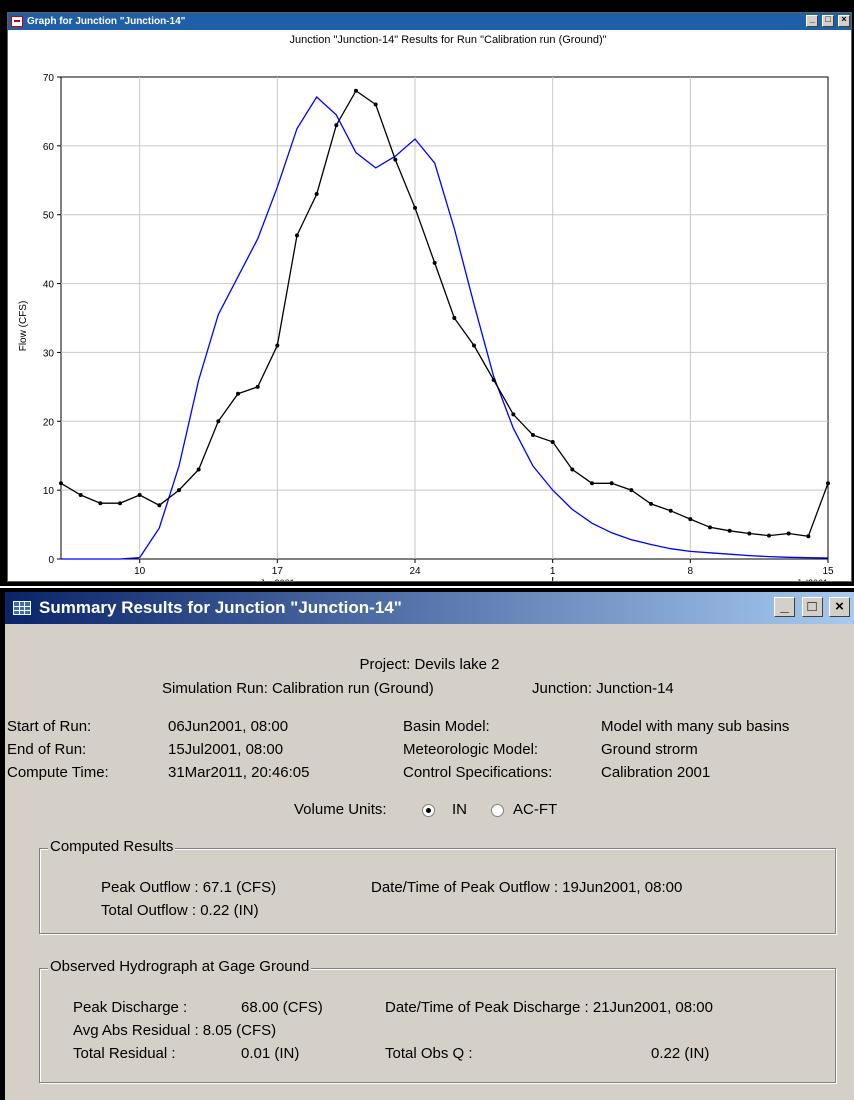 This screenshot has height=1100, width=854. I want to click on met-model-value: Ground strorm, so click(649, 749).